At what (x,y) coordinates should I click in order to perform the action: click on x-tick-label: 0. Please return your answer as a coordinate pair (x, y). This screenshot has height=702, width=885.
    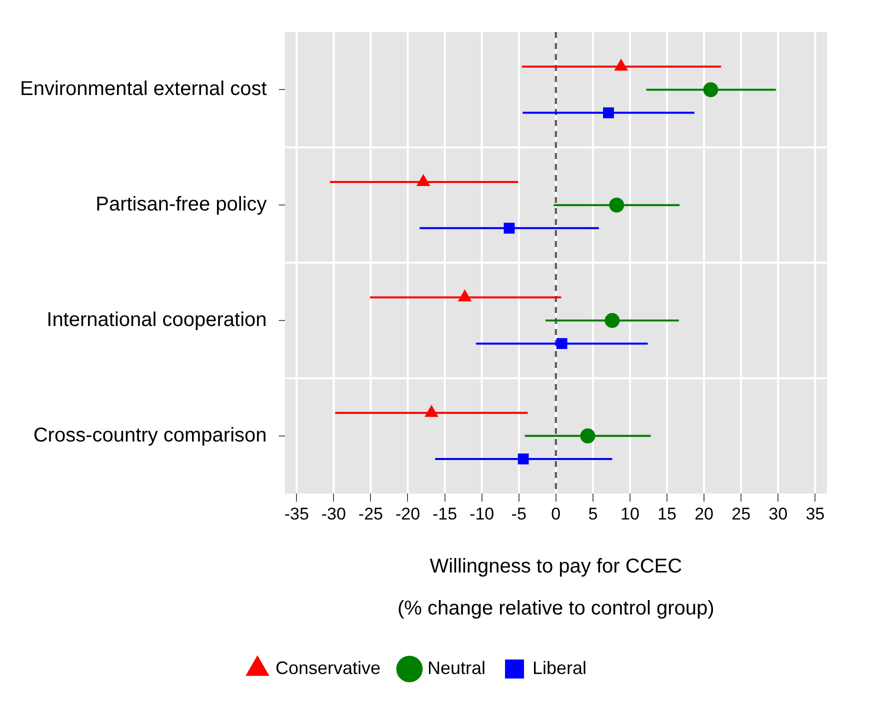
    Looking at the image, I should click on (556, 514).